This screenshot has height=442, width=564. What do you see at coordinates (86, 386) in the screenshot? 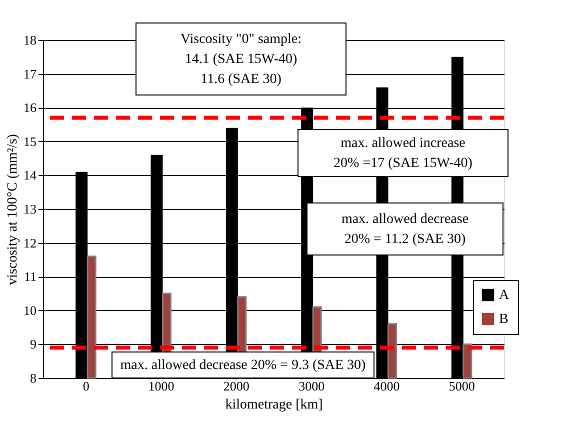
I see `x-tick-label: 0` at bounding box center [86, 386].